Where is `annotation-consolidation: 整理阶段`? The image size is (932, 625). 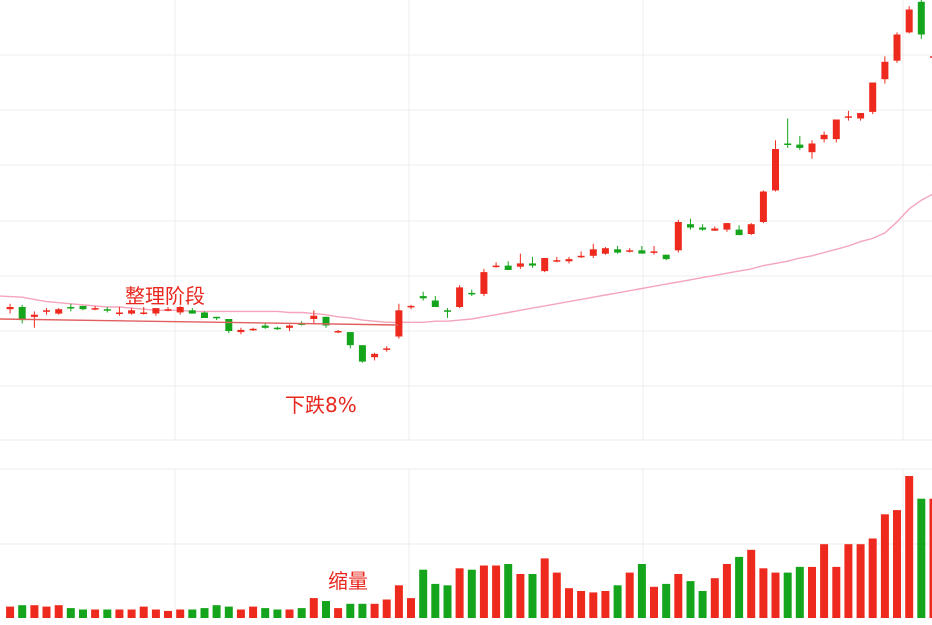 annotation-consolidation: 整理阶段 is located at coordinates (165, 296).